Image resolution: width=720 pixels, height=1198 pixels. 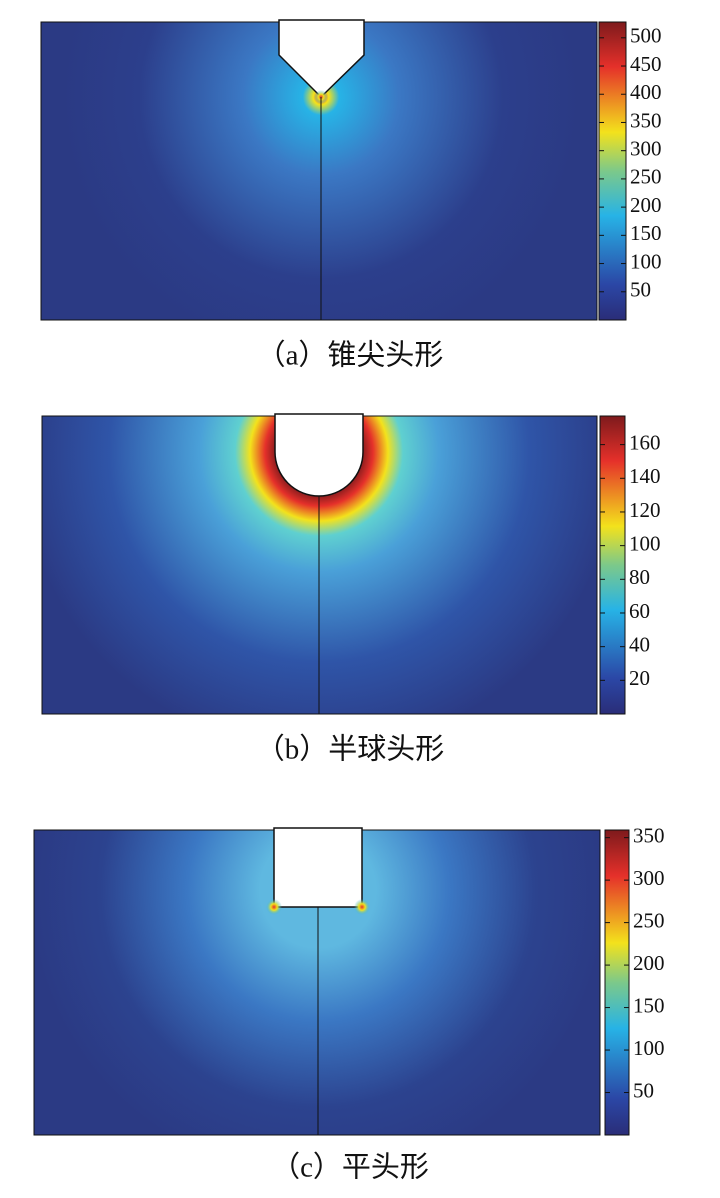 I want to click on colorbar-tick-label: 450, so click(x=646, y=64).